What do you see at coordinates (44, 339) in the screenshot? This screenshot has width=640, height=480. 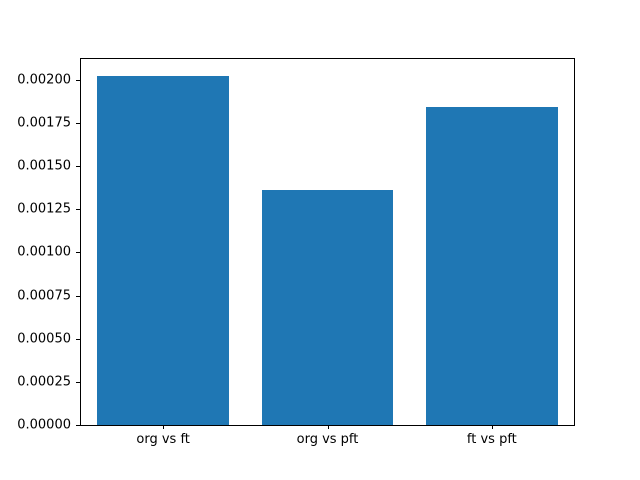 I see `y-tick-label: 0.00050` at bounding box center [44, 339].